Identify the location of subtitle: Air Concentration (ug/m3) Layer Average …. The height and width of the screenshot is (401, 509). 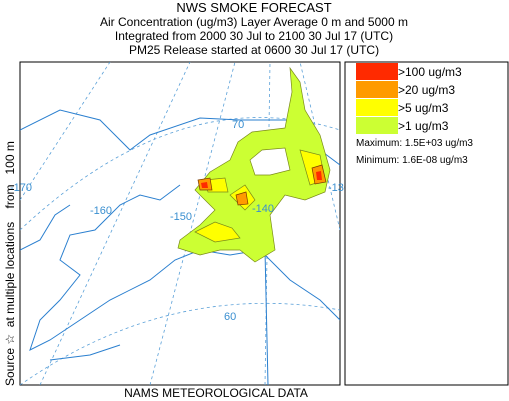
(254, 22).